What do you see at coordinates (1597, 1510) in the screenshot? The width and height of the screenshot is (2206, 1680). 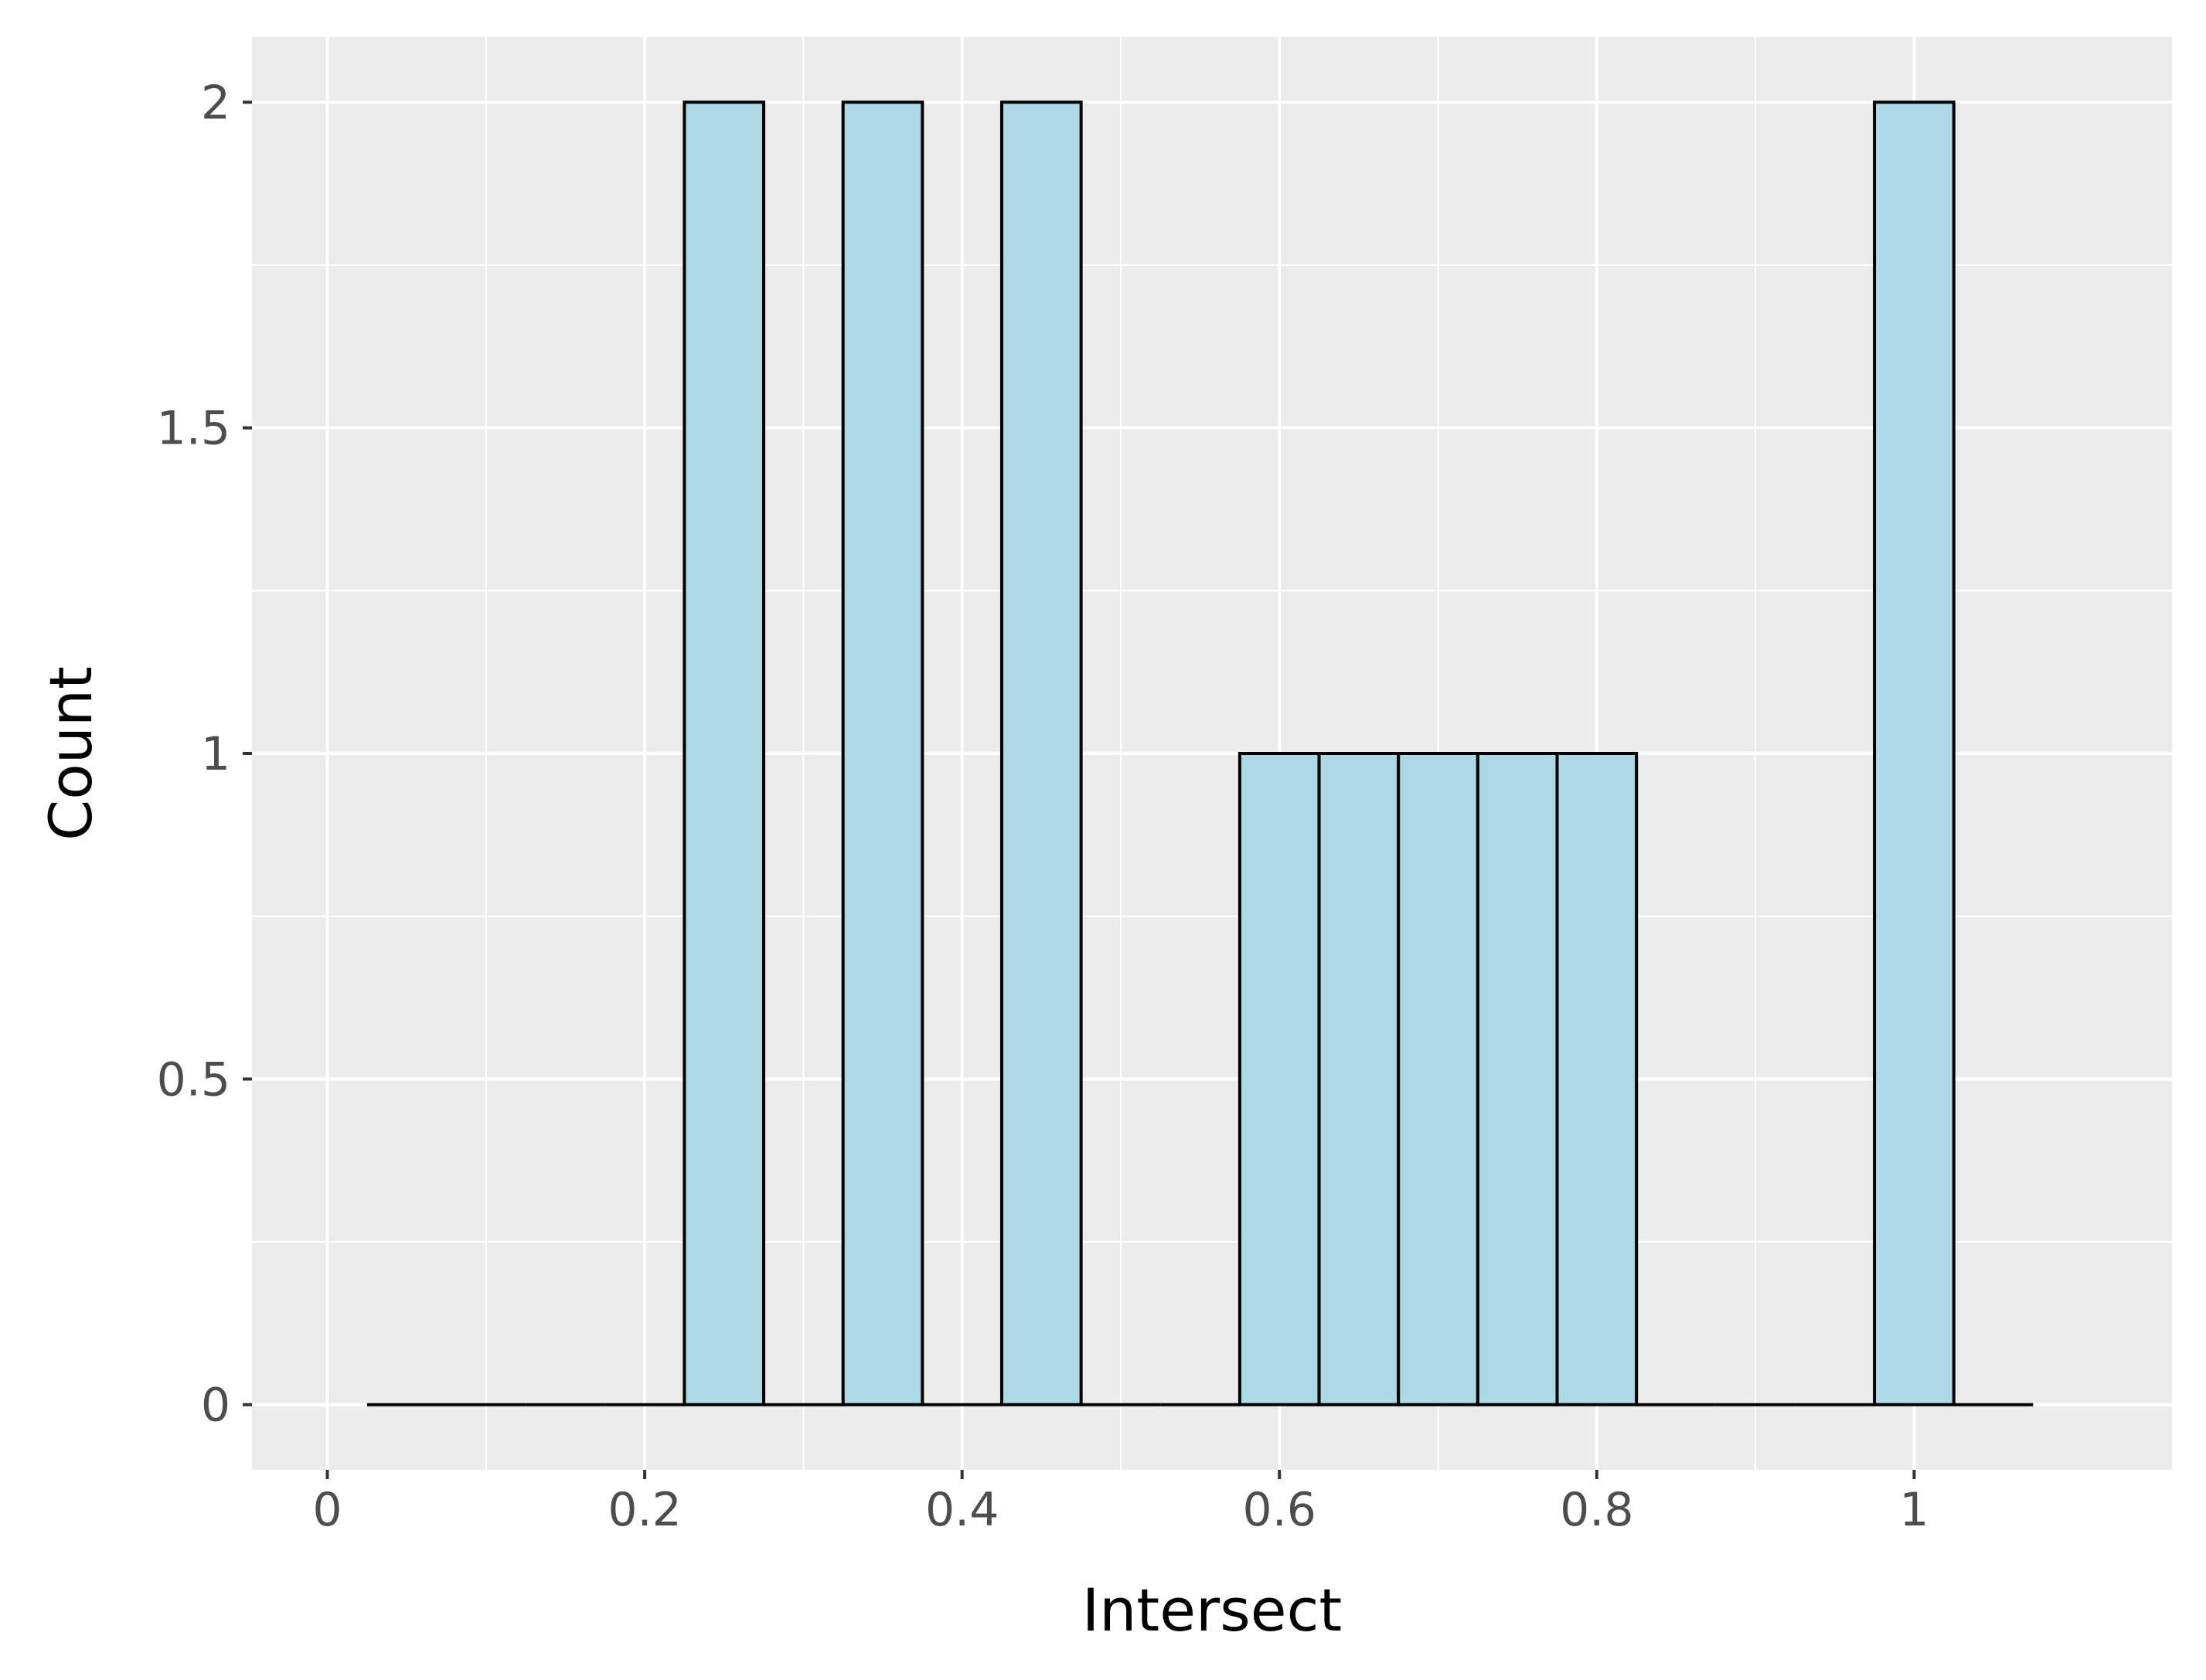 I see `x-tick-label: 0.8` at bounding box center [1597, 1510].